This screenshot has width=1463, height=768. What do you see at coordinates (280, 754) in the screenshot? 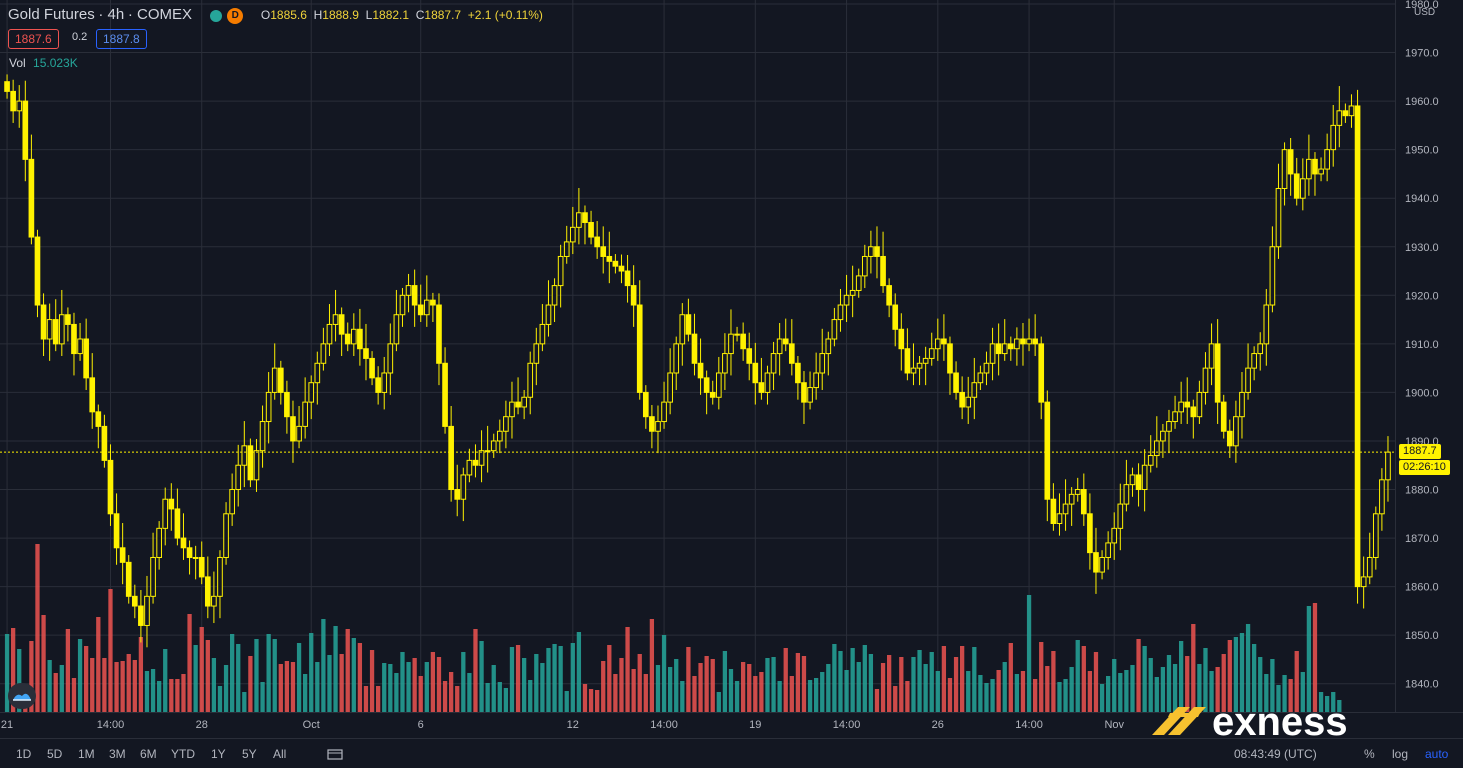
I see `timeframe-button: All` at bounding box center [280, 754].